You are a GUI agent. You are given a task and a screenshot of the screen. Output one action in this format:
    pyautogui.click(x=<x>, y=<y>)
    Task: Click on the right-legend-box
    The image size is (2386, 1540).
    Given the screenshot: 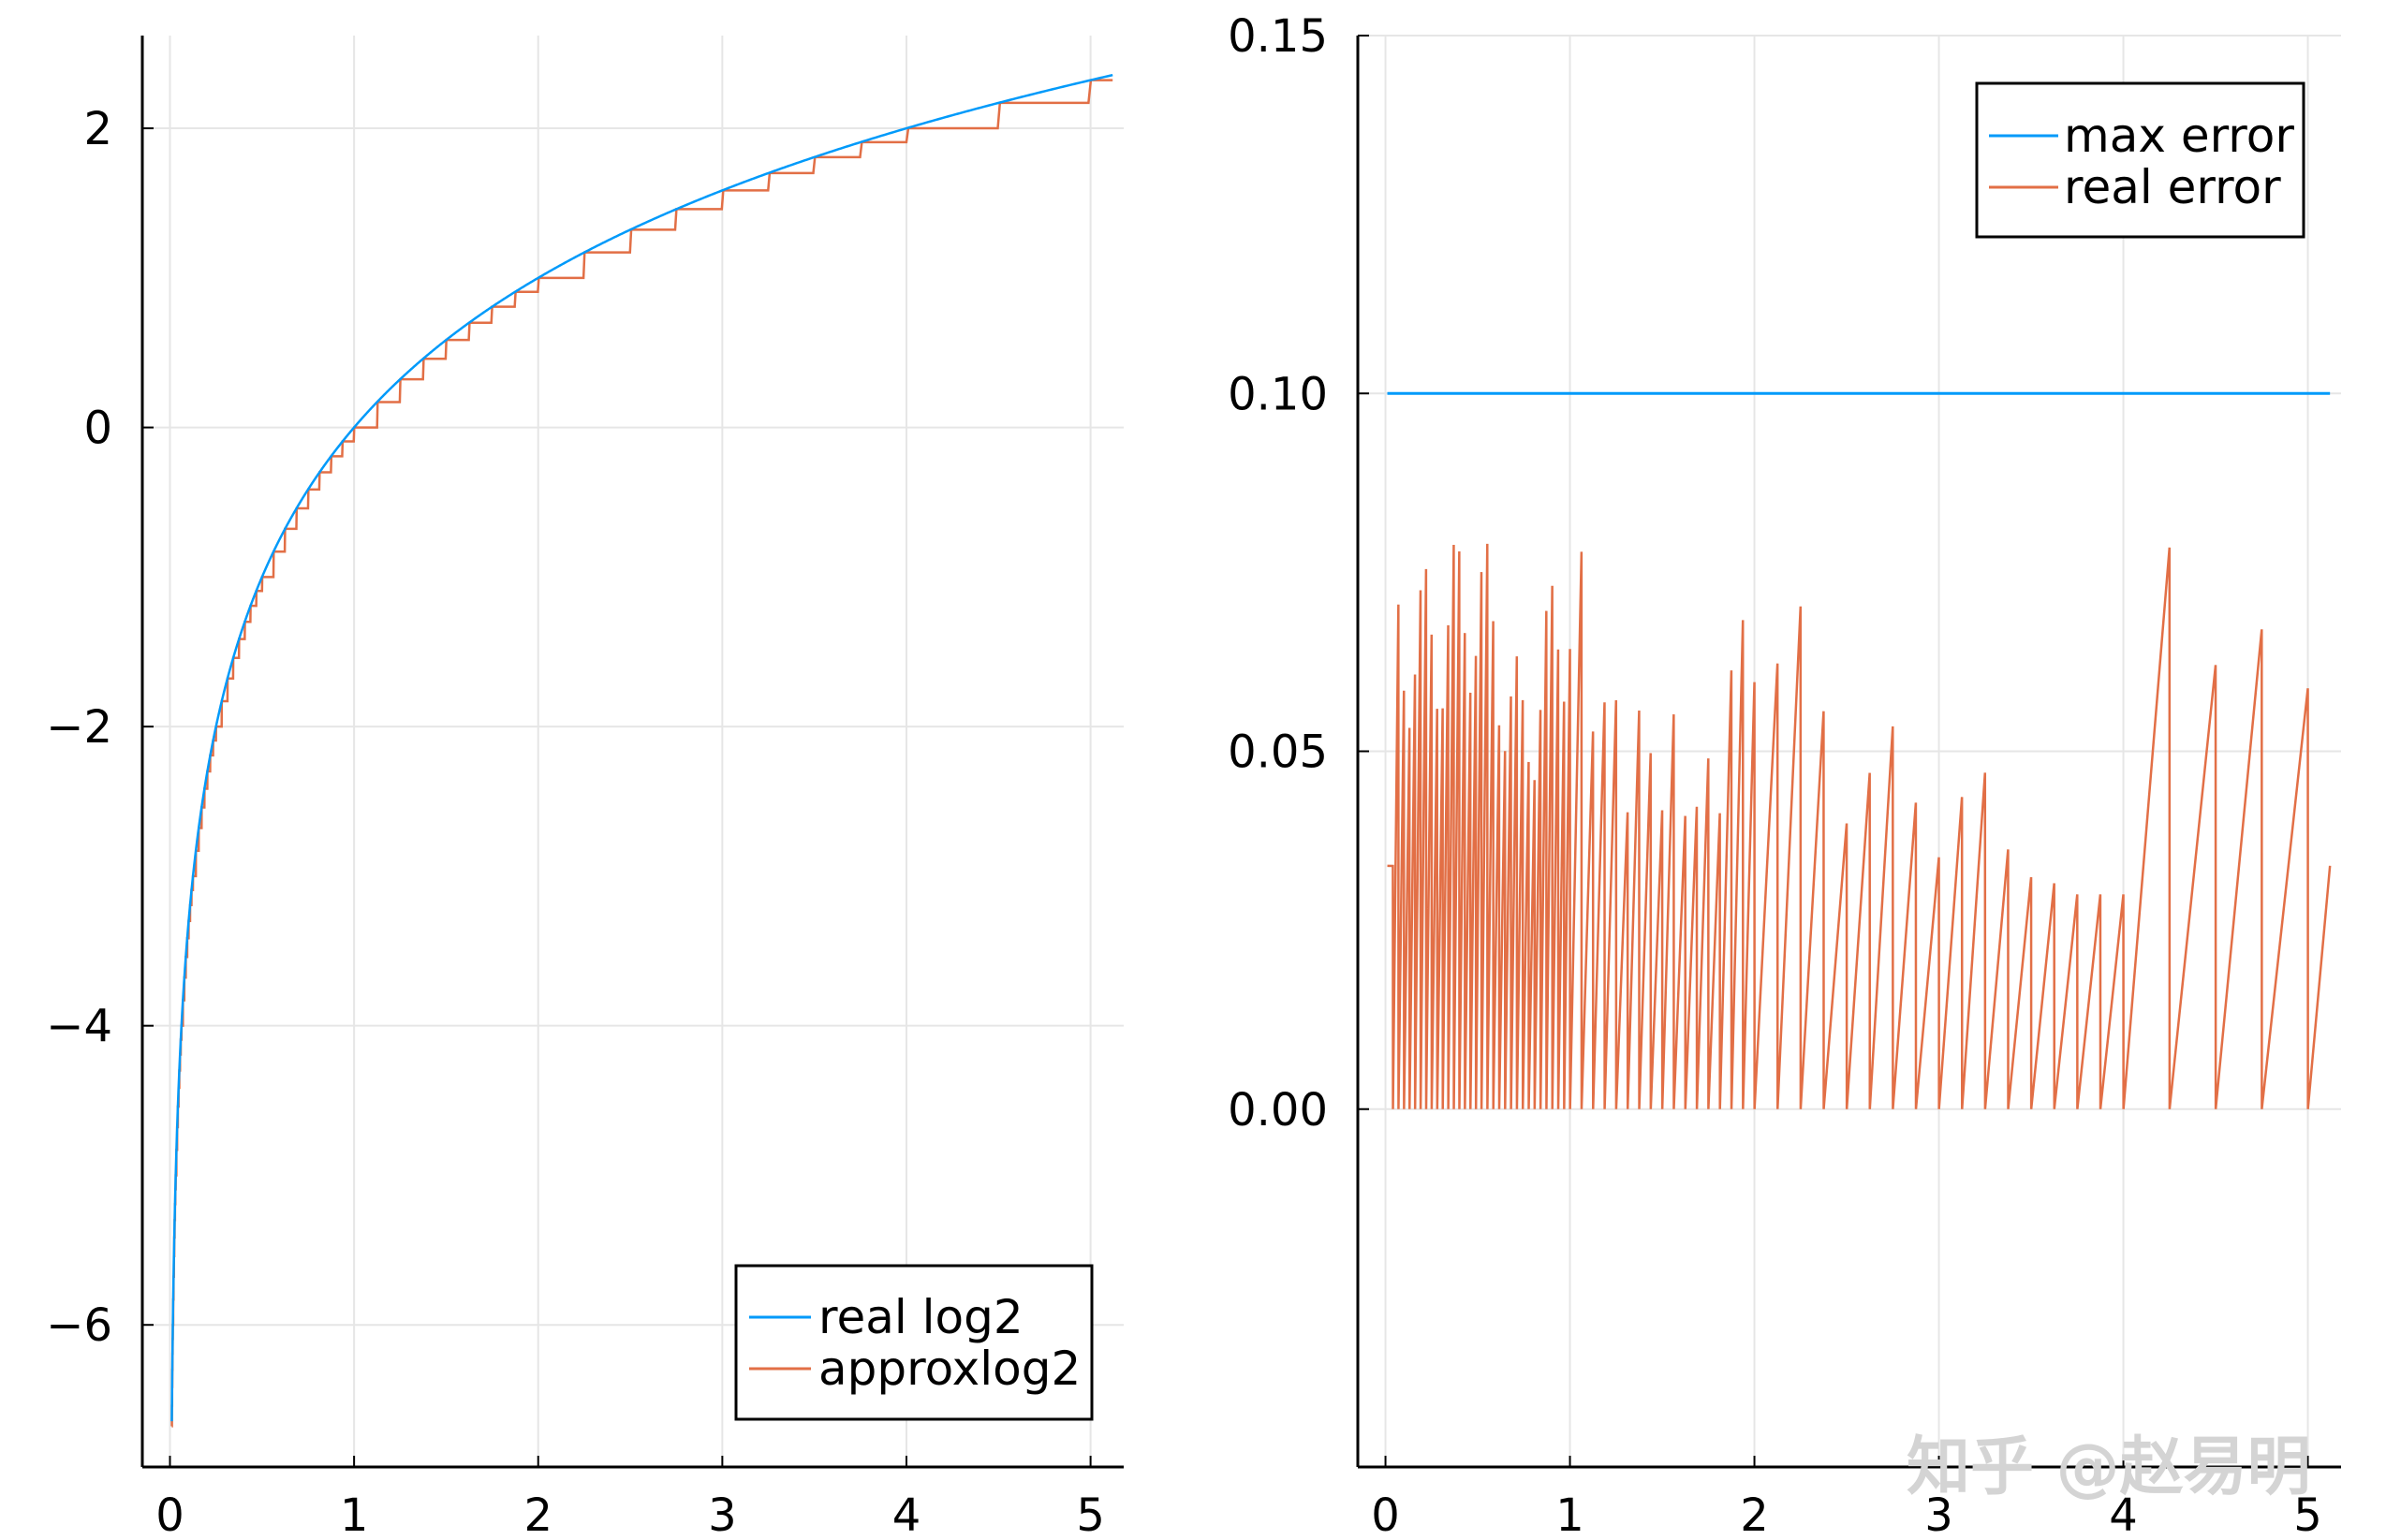 What is the action you would take?
    pyautogui.click(x=2140, y=160)
    